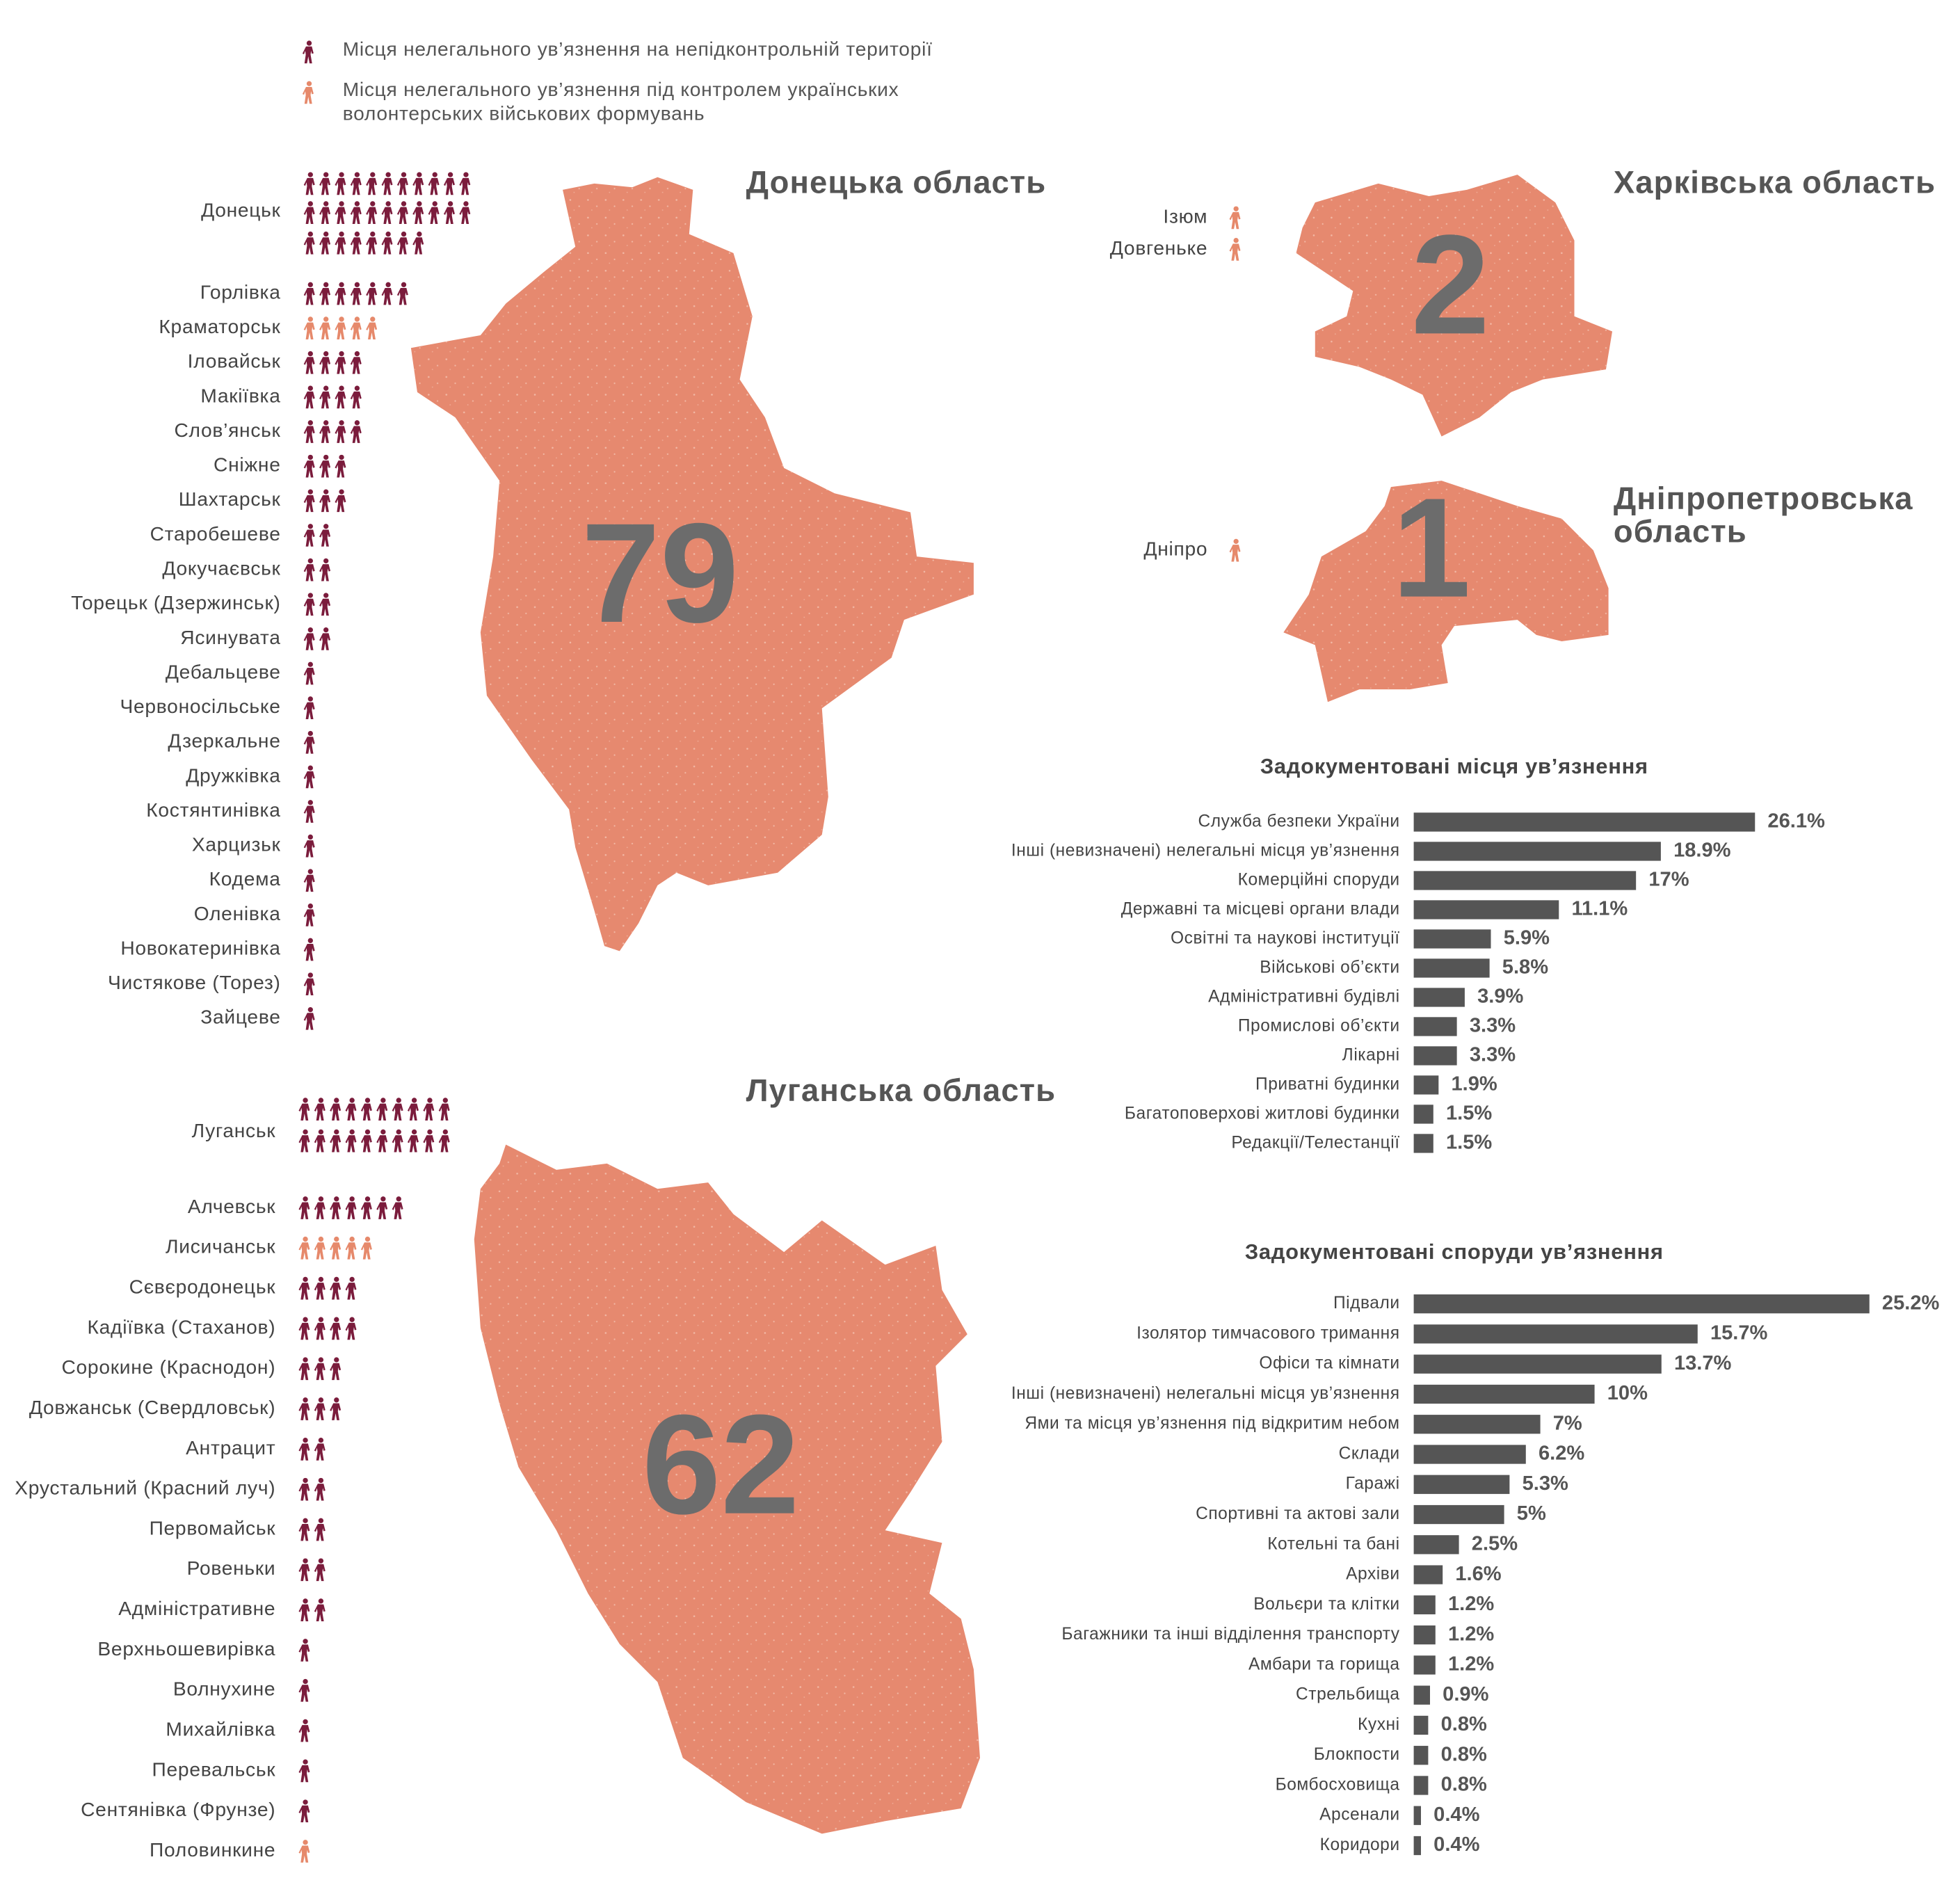  I want to click on city-label: Перевальськ, so click(214, 1769).